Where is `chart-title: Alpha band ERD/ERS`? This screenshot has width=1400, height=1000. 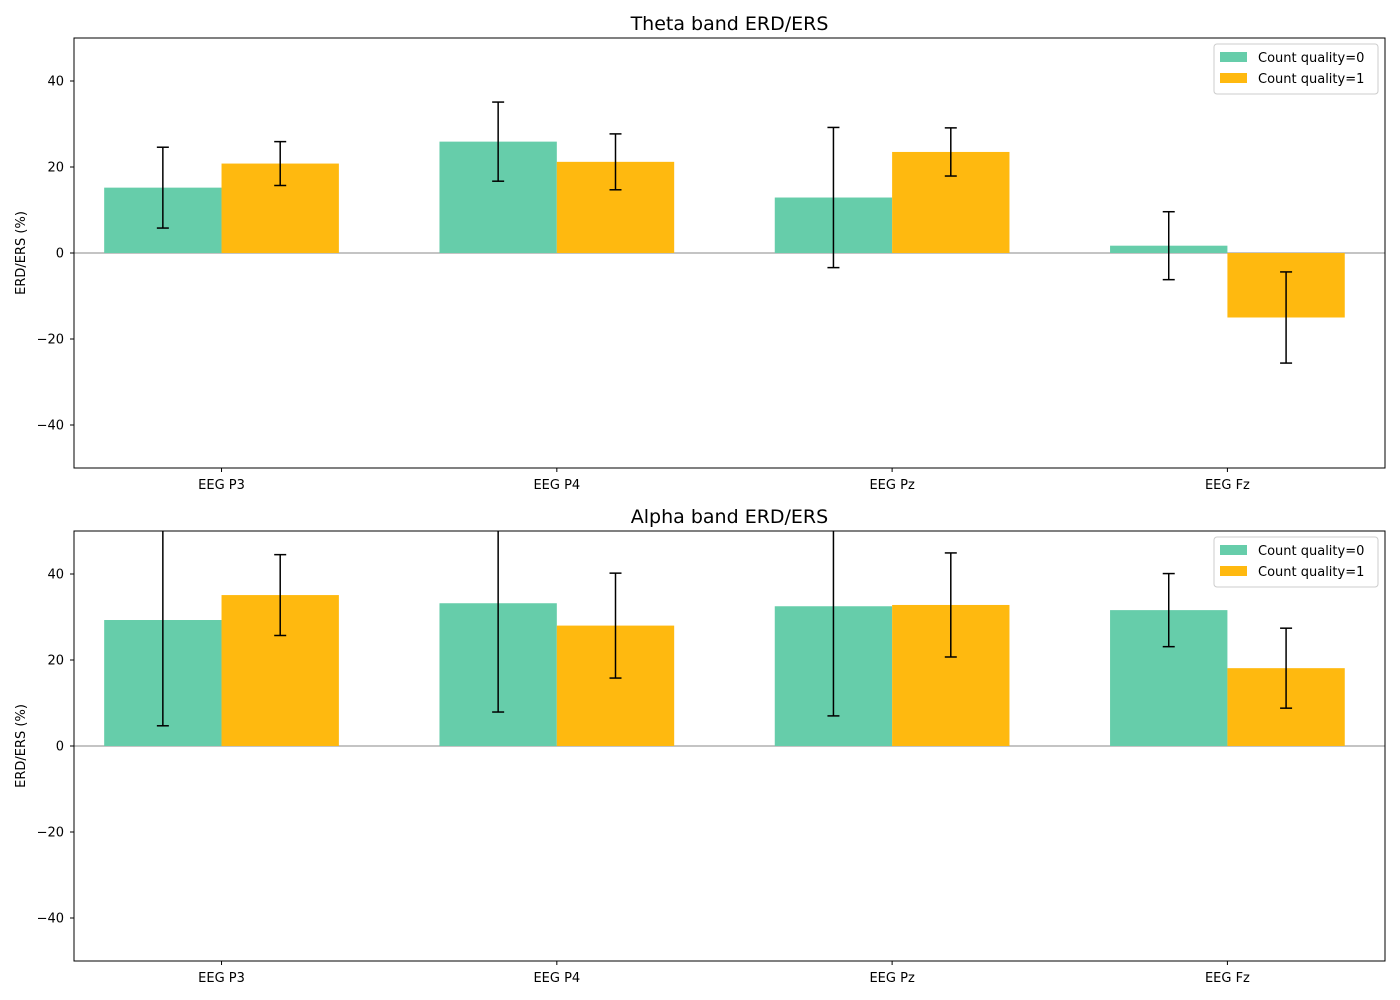
chart-title: Alpha band ERD/ERS is located at coordinates (729, 517).